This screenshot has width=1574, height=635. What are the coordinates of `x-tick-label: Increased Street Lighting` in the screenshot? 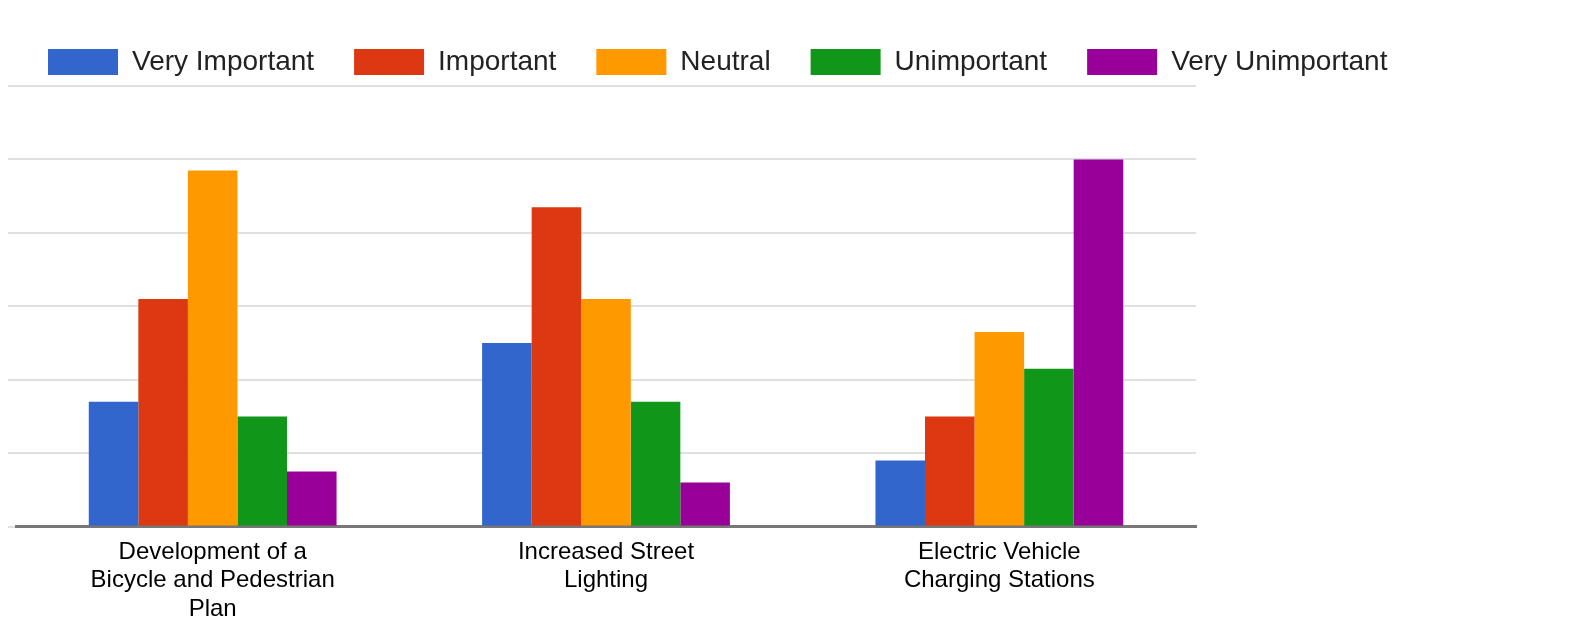 It's located at (606, 564).